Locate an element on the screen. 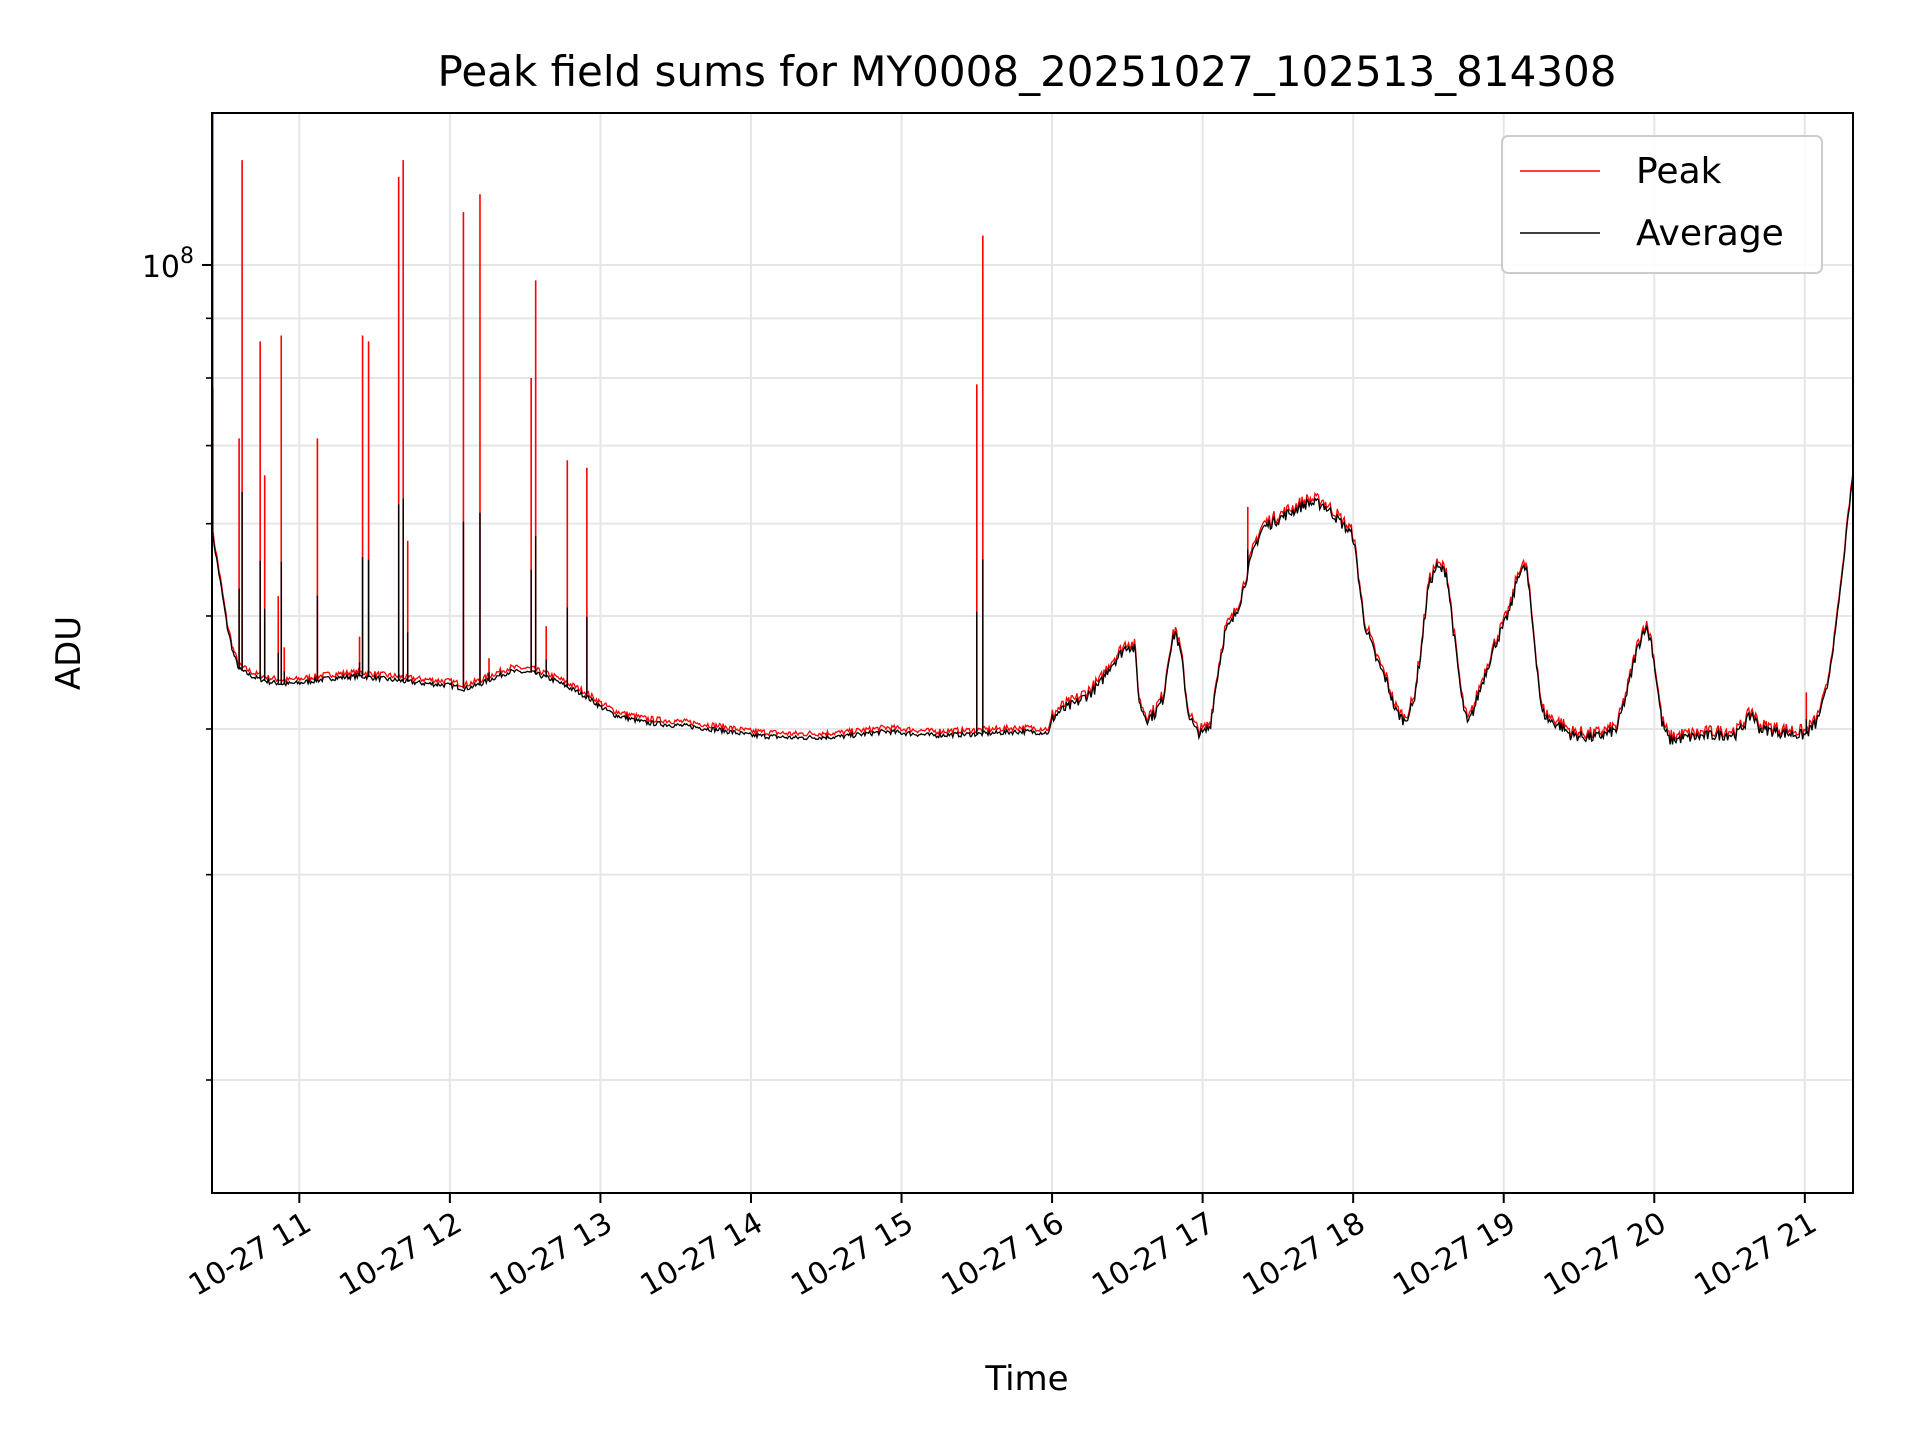 The width and height of the screenshot is (1920, 1440). y-tick-label-base: 10 is located at coordinates (161, 267).